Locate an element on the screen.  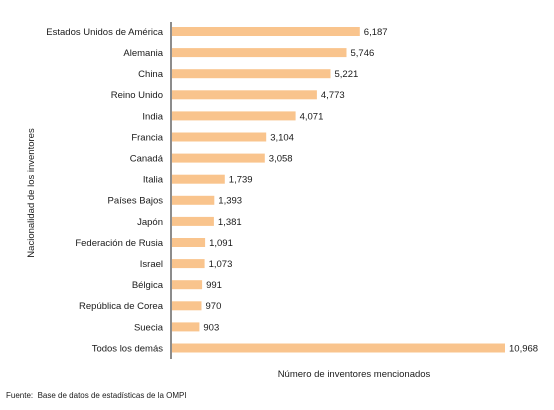
value-label-3: 4,773 is located at coordinates (333, 95).